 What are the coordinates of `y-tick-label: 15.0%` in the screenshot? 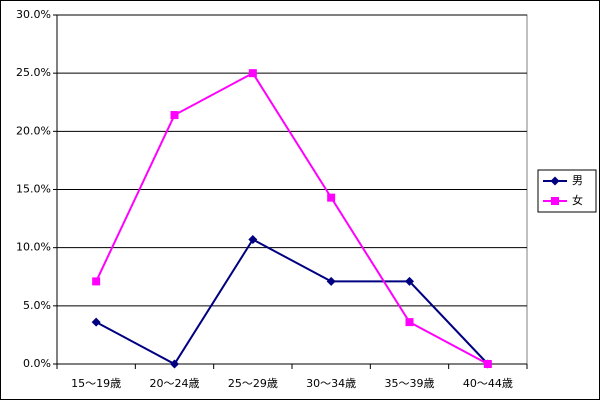 It's located at (33, 189).